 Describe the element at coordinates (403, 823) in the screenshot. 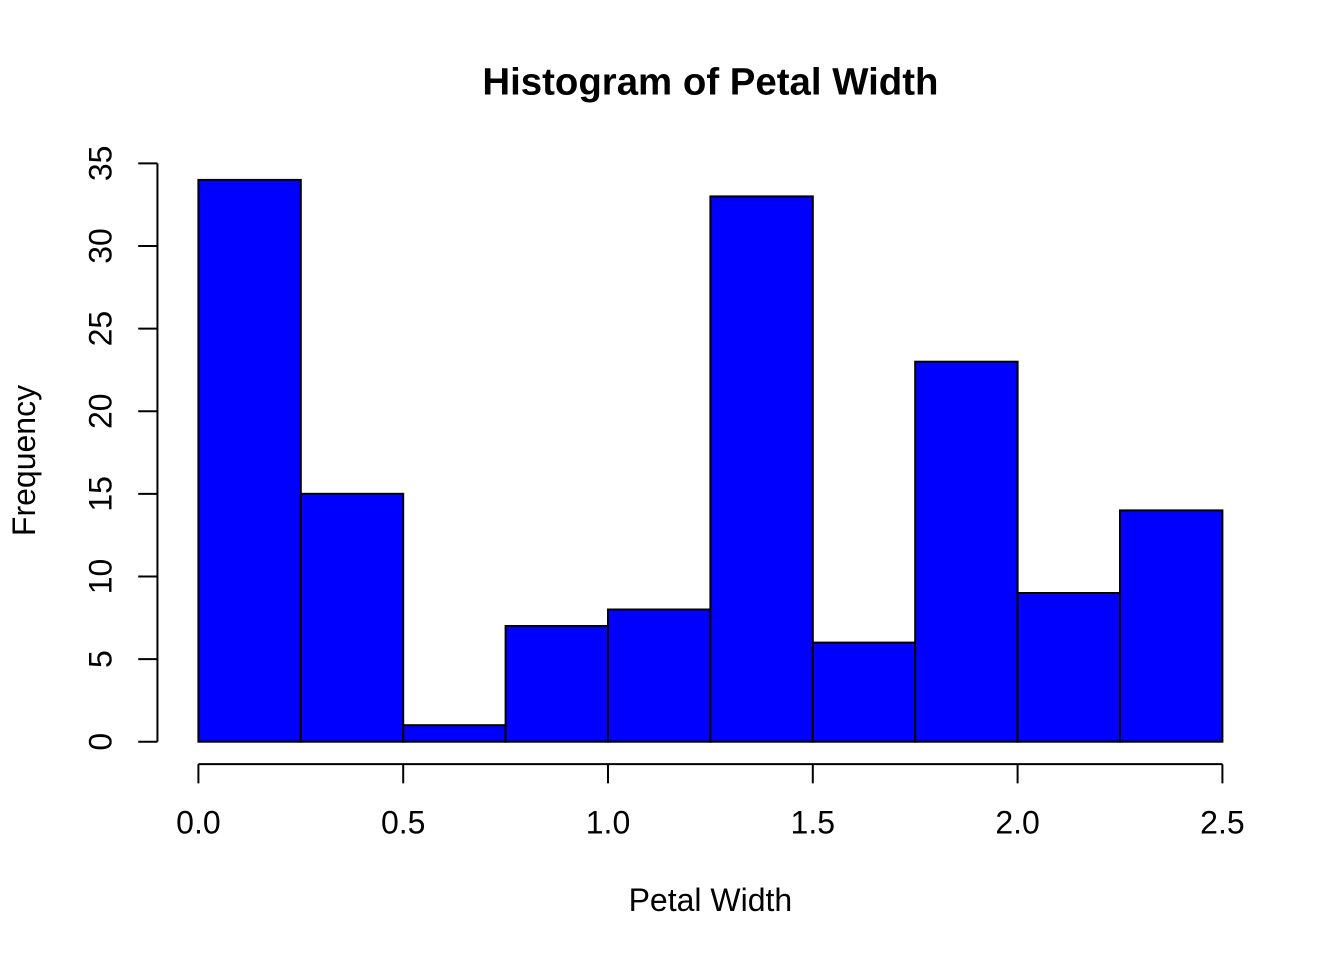

I see `svg-text: 0.5` at that location.